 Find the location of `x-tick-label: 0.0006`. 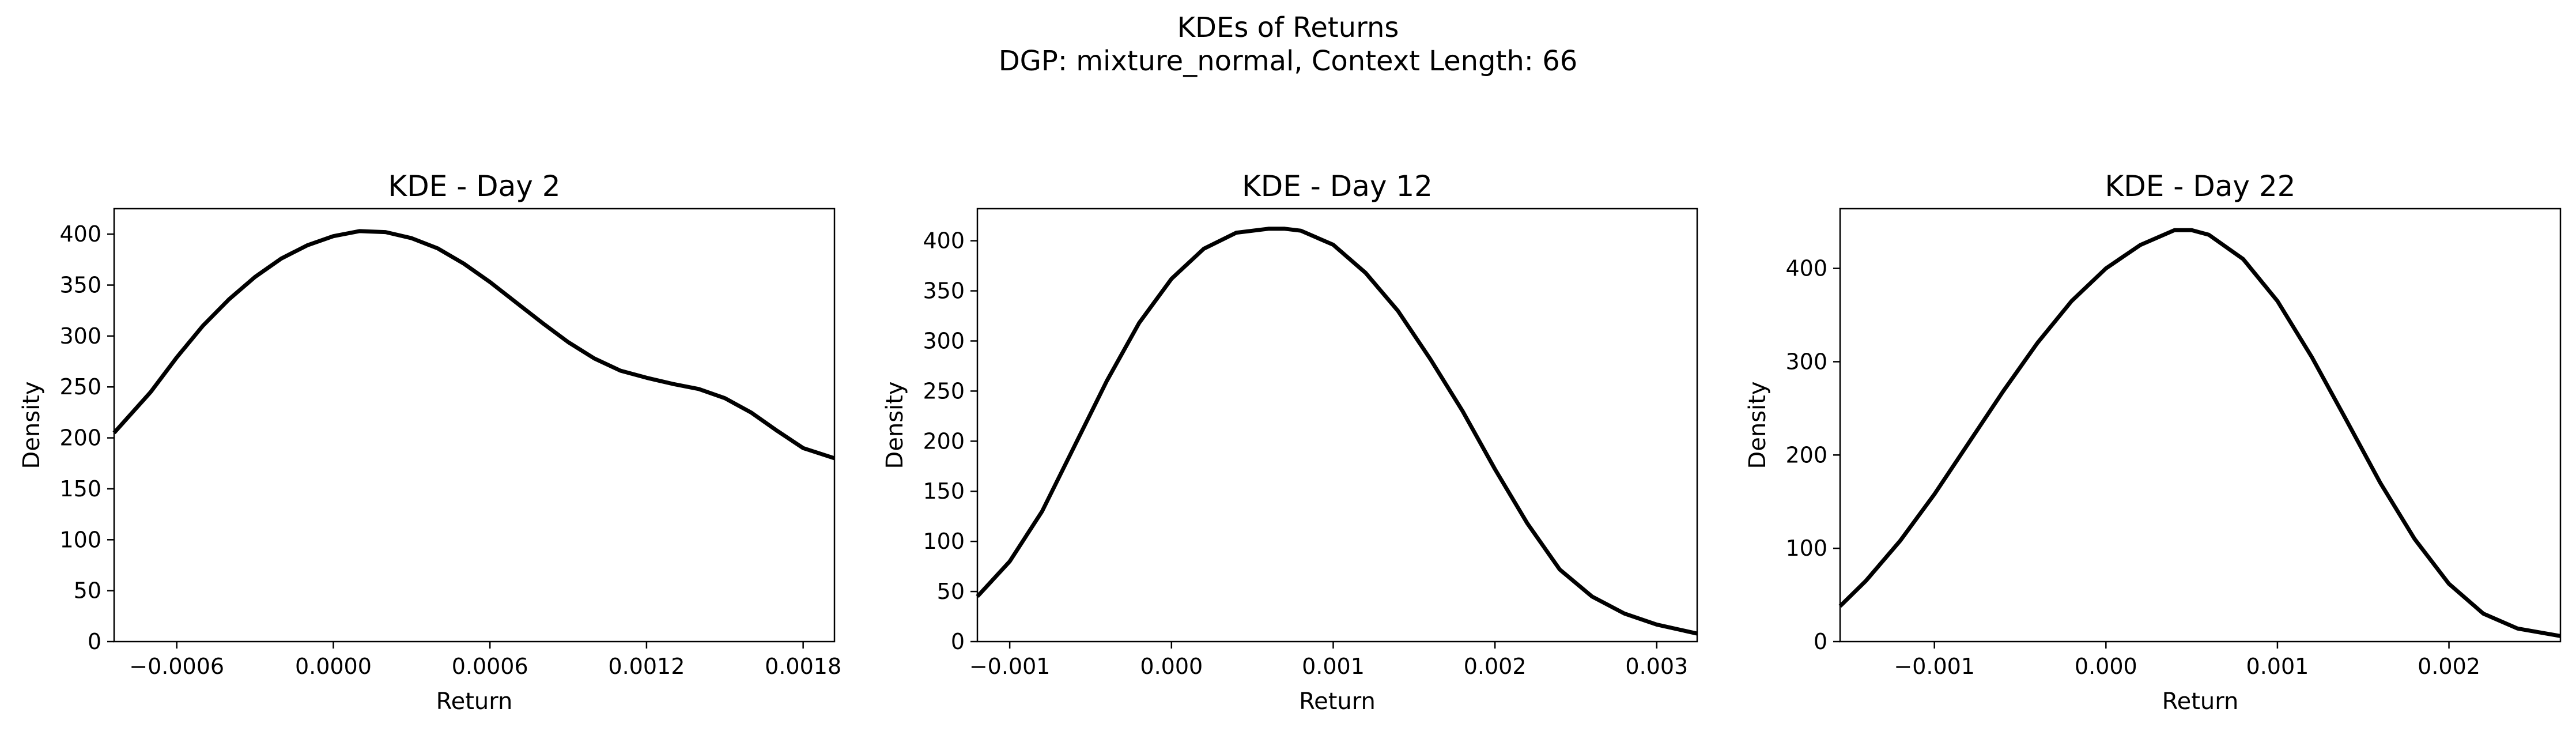

x-tick-label: 0.0006 is located at coordinates (490, 666).